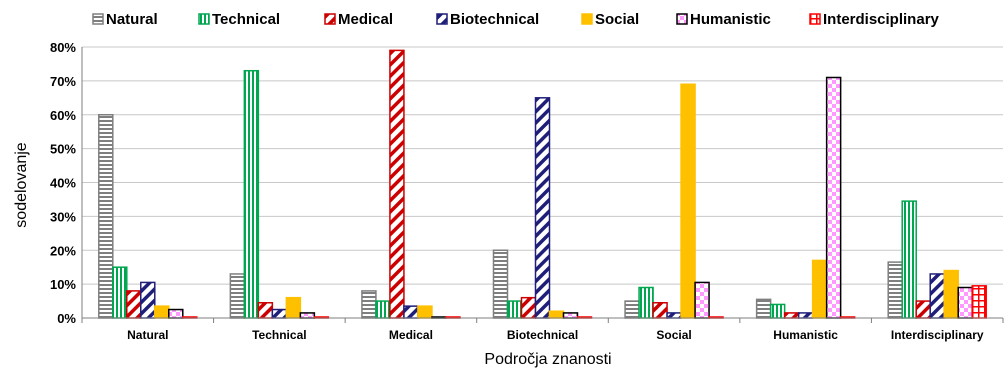  What do you see at coordinates (777, 311) in the screenshot?
I see `bar-technical-humanistic` at bounding box center [777, 311].